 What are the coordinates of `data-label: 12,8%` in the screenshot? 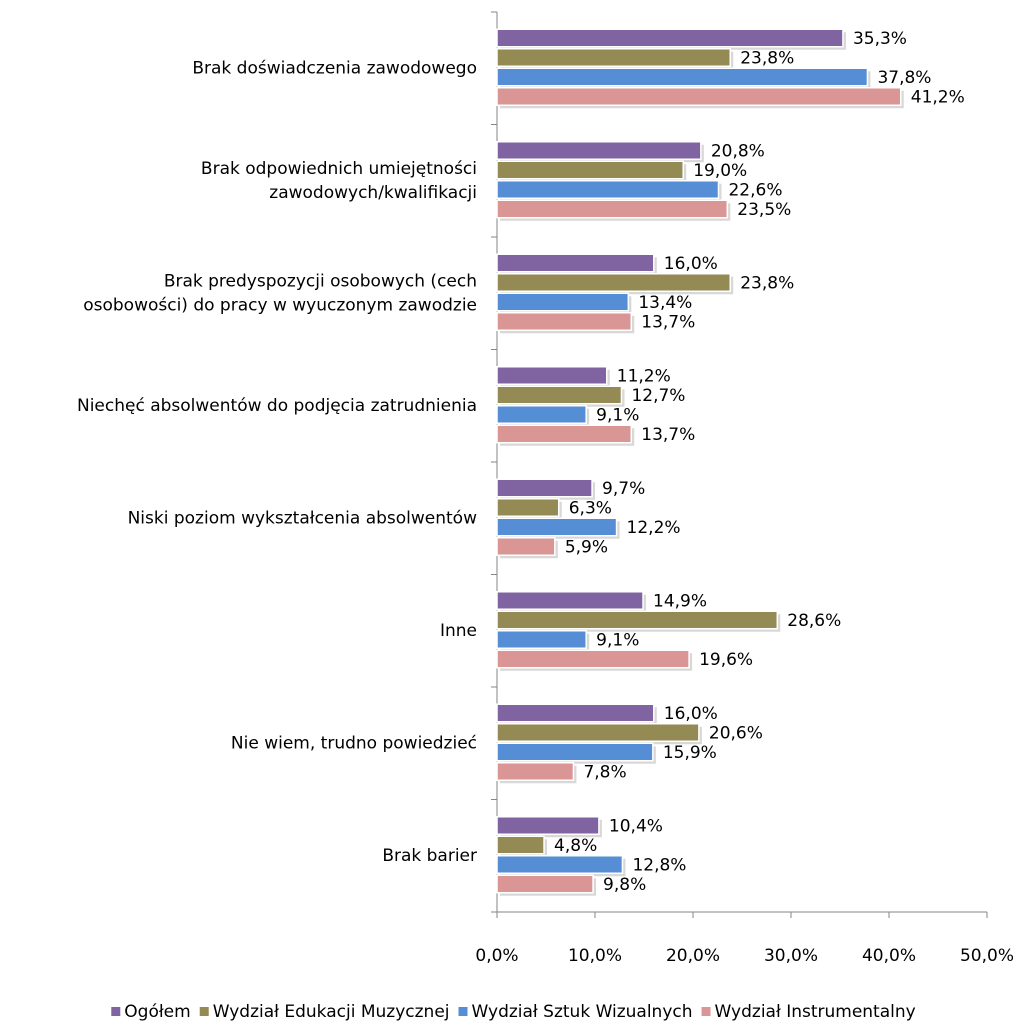 It's located at (659, 866).